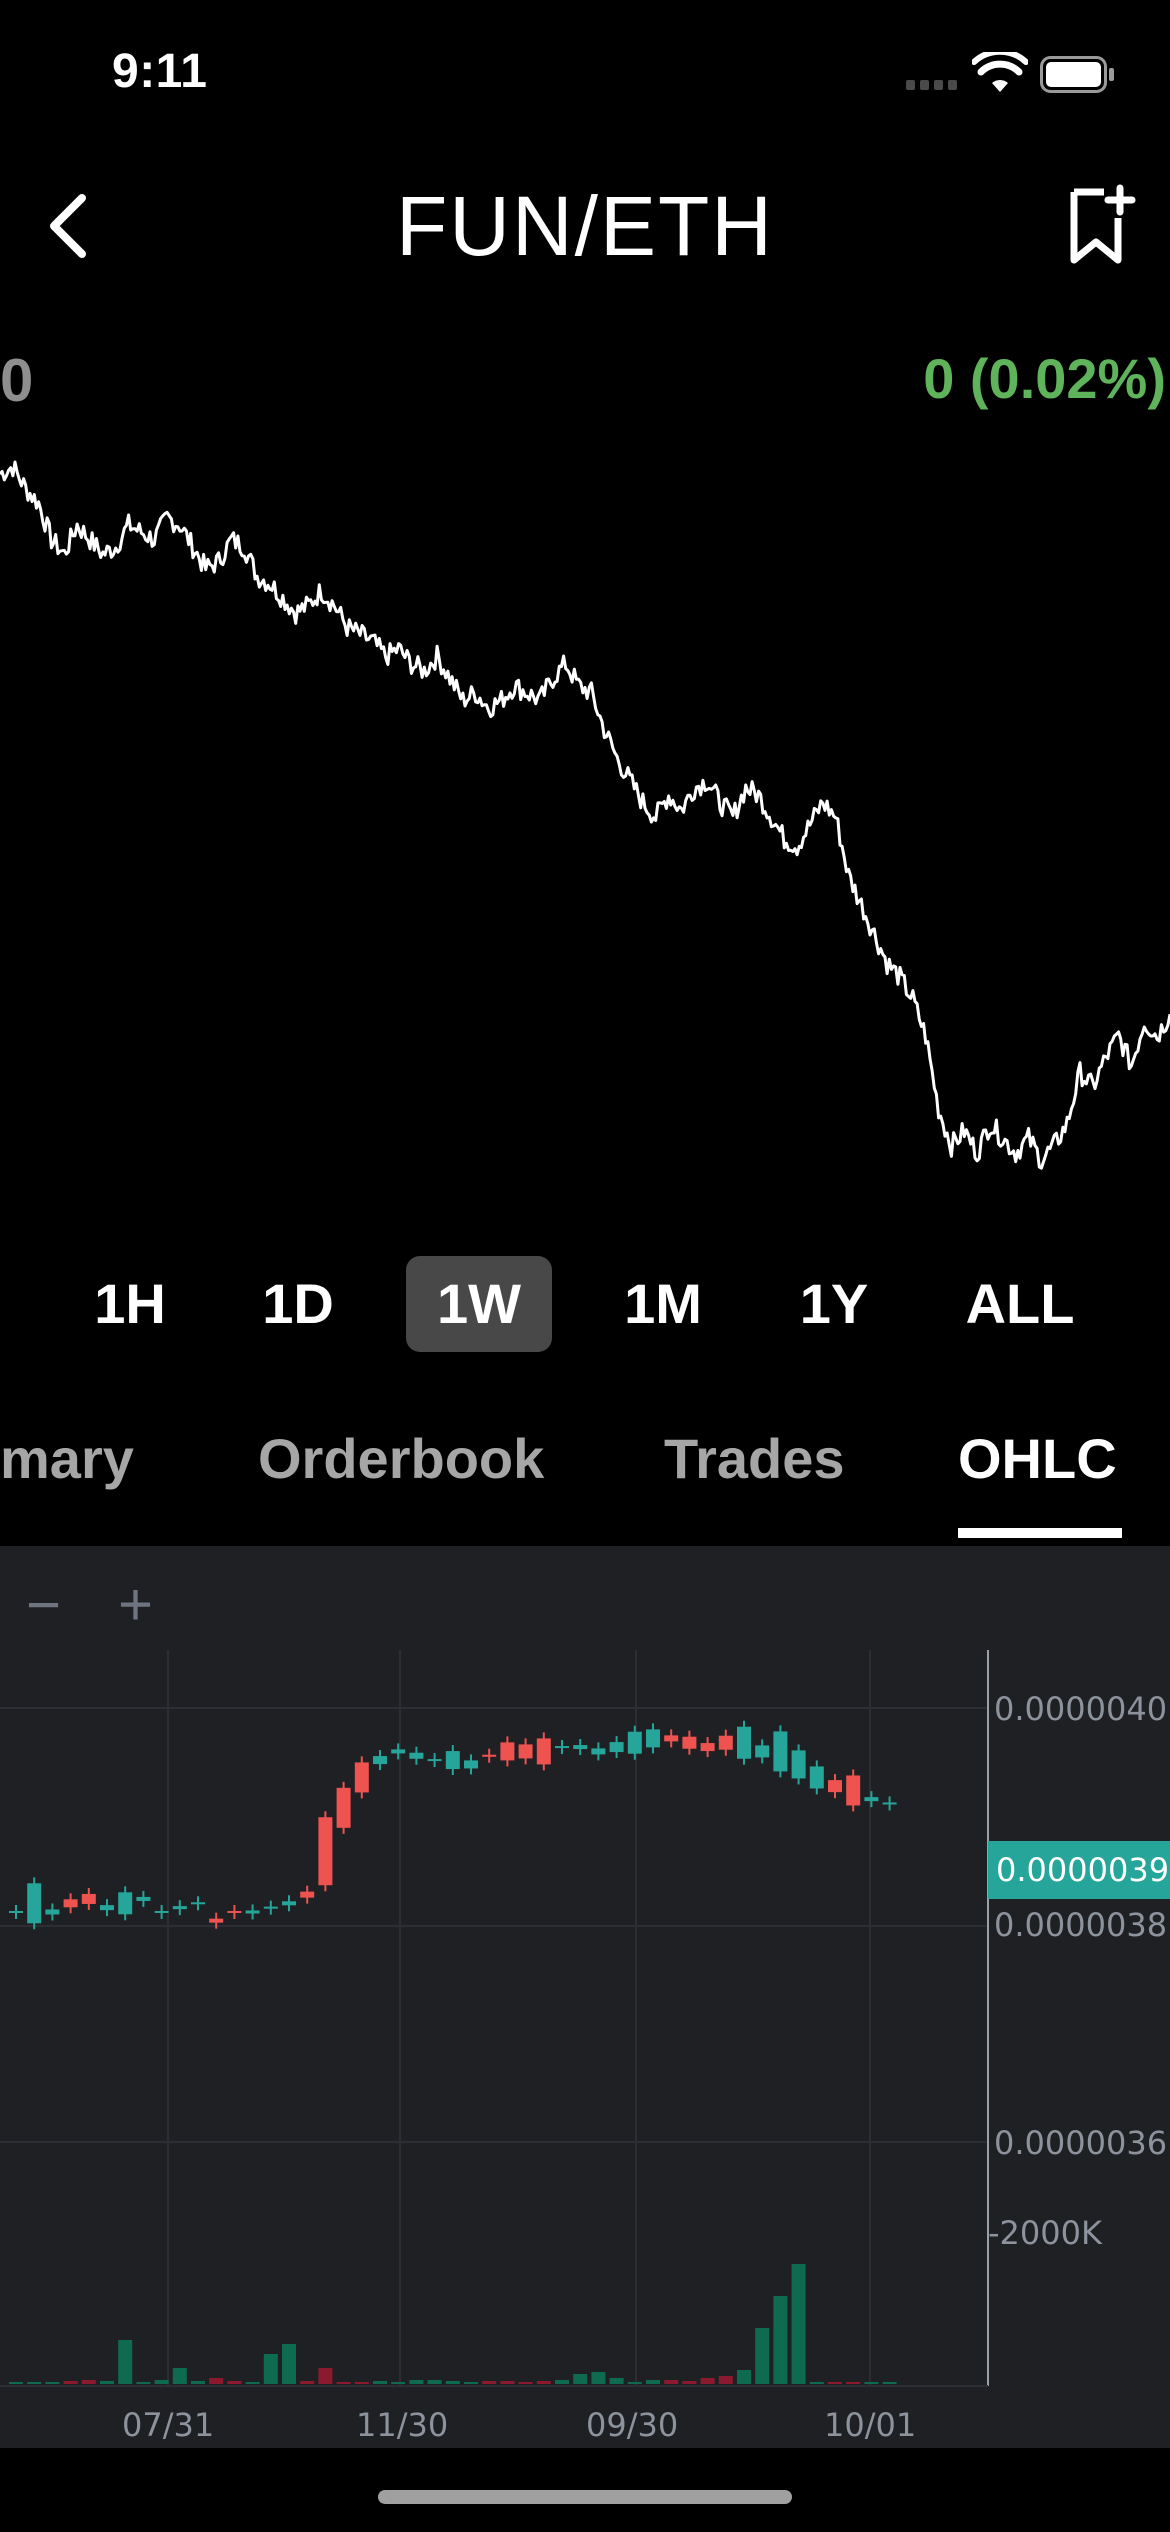 The image size is (1170, 2532). I want to click on tab-trades: Trades, so click(754, 1458).